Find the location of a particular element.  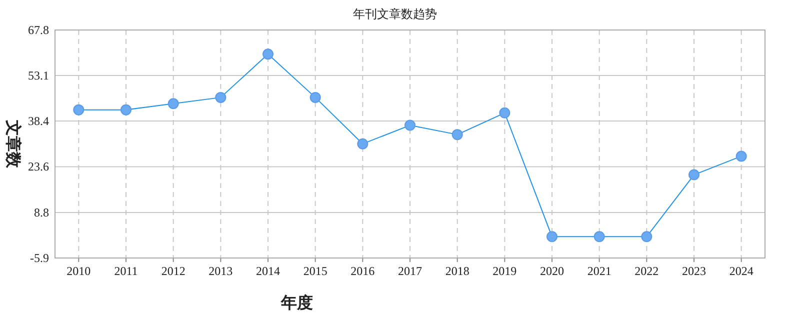

x-tick-label: 2018 is located at coordinates (457, 271).